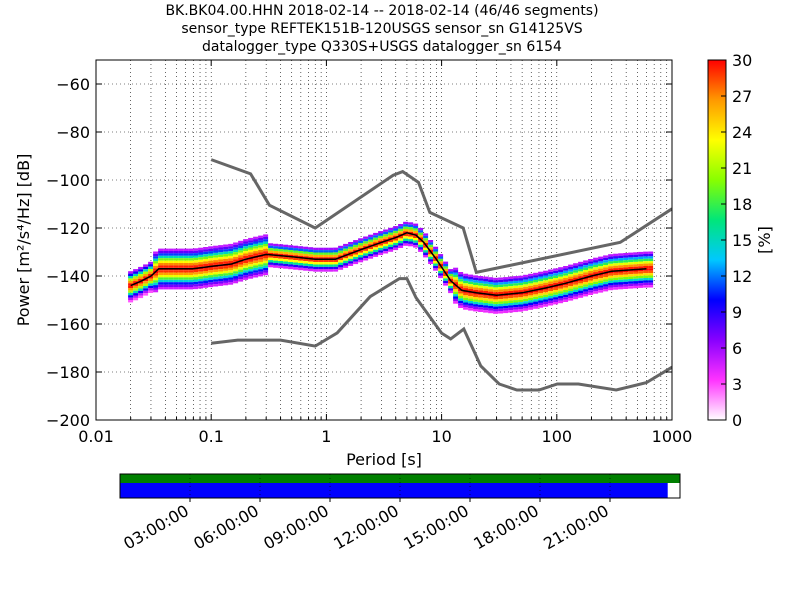  What do you see at coordinates (156, 527) in the screenshot?
I see `time-tick-label: 03:00:00` at bounding box center [156, 527].